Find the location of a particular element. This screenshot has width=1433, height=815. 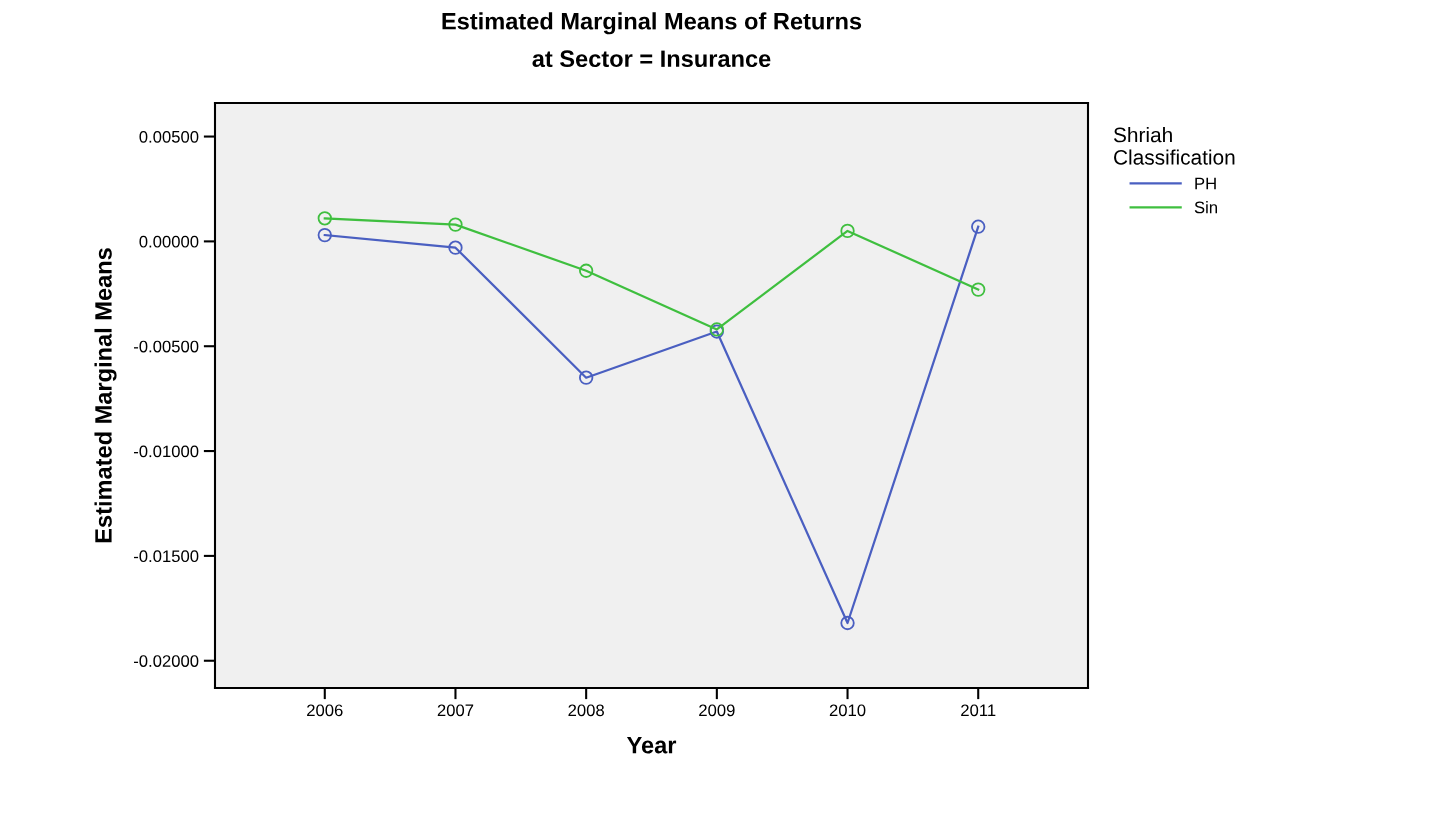

x-tick-label: 2008 is located at coordinates (586, 710).